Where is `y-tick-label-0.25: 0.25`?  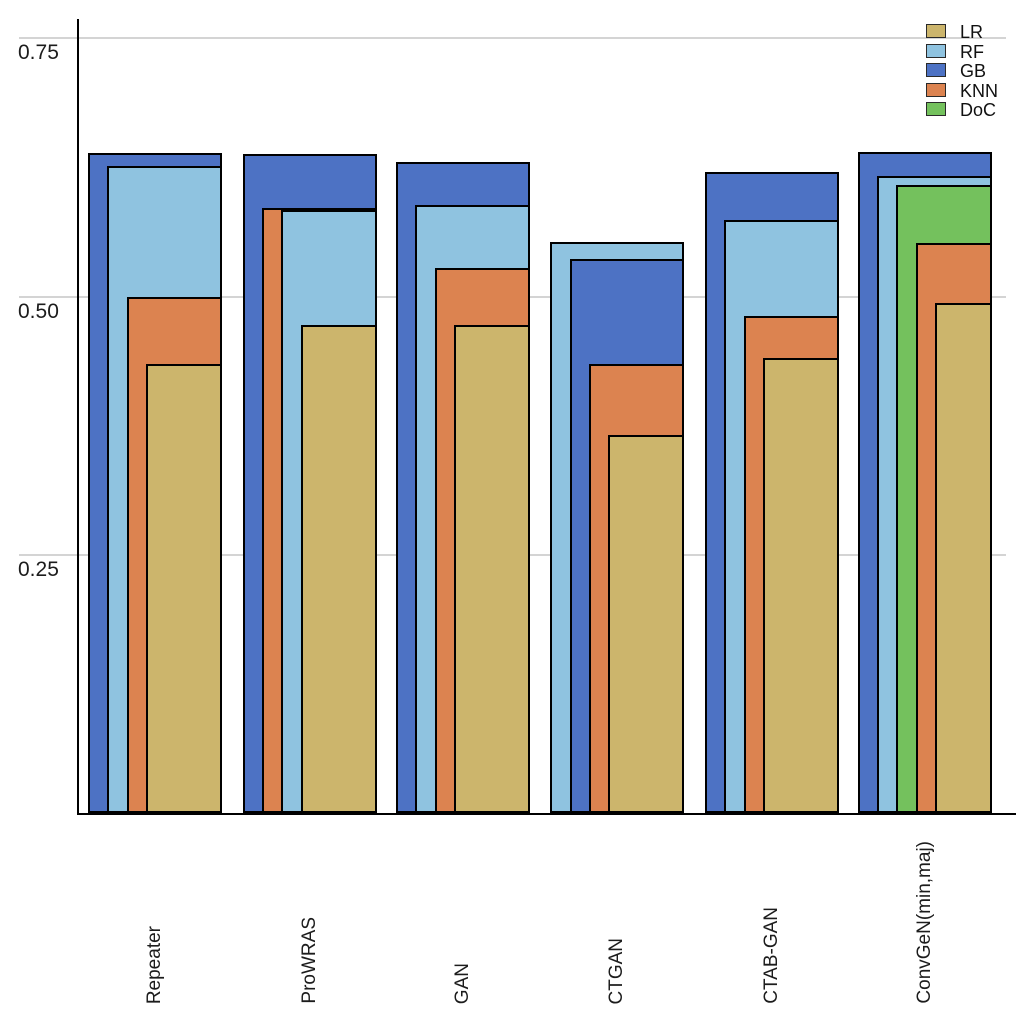
y-tick-label-0.25: 0.25 is located at coordinates (38, 569).